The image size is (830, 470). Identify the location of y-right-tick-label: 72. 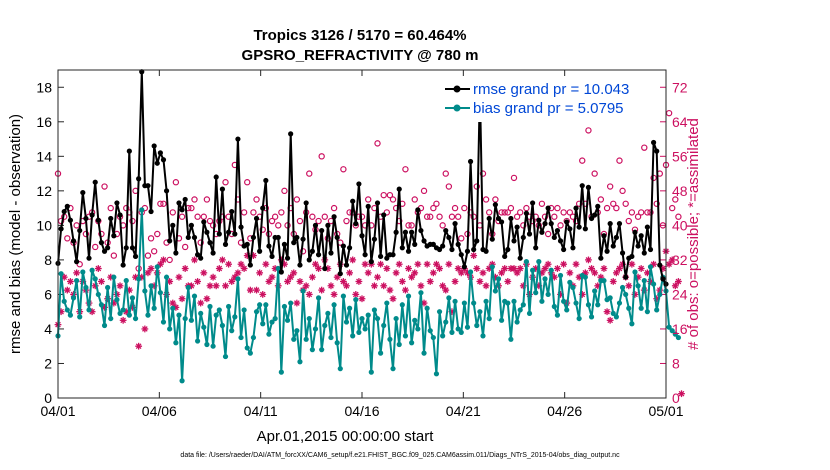
(680, 87).